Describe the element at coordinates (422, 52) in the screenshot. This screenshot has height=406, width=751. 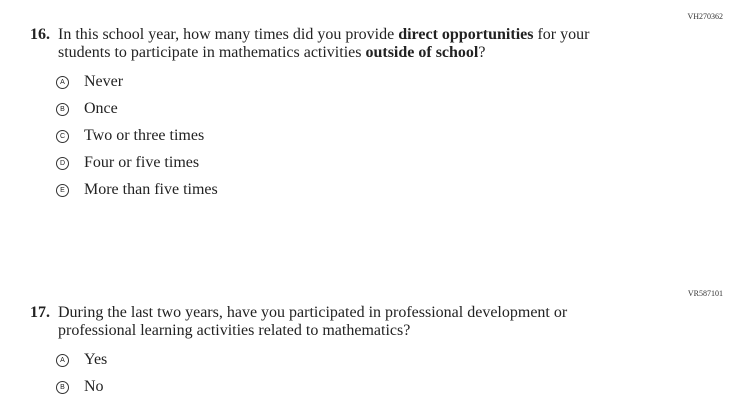
I see `emphasis: outside of school` at that location.